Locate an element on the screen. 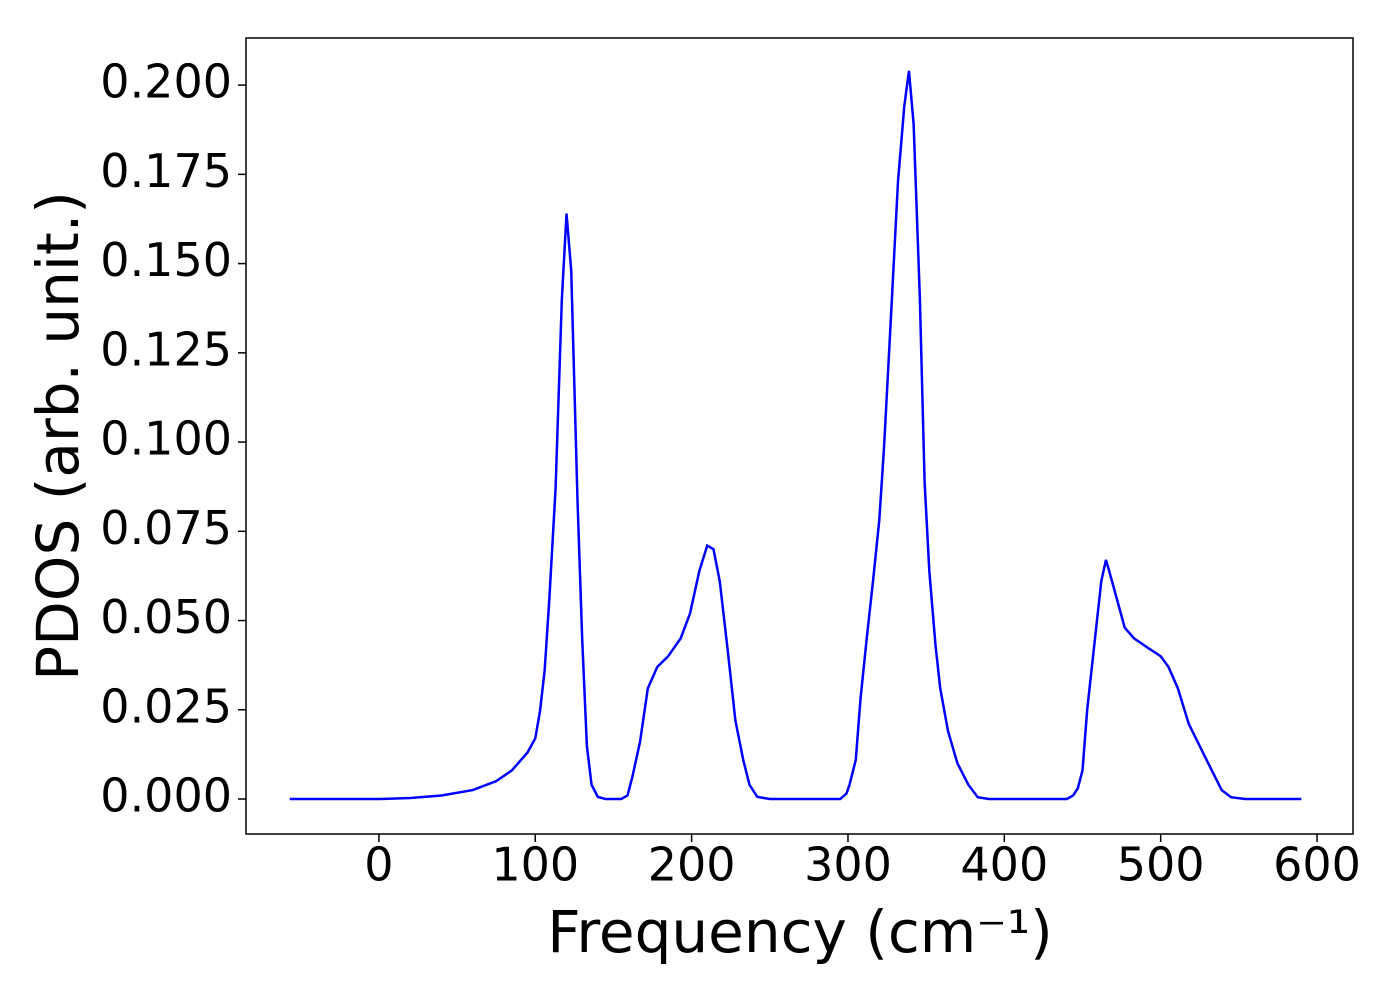 The height and width of the screenshot is (1000, 1400). x-tick-label: 300 is located at coordinates (848, 865).